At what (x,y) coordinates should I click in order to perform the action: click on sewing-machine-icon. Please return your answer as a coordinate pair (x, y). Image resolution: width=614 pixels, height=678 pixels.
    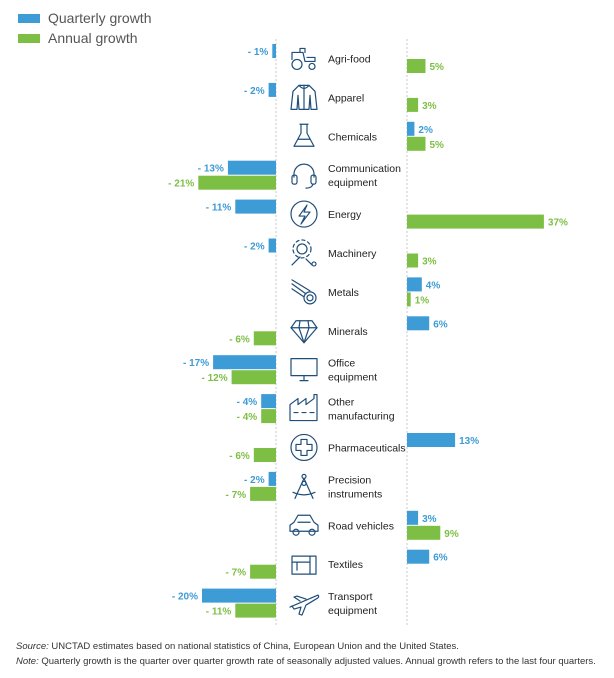
    Looking at the image, I should click on (304, 565).